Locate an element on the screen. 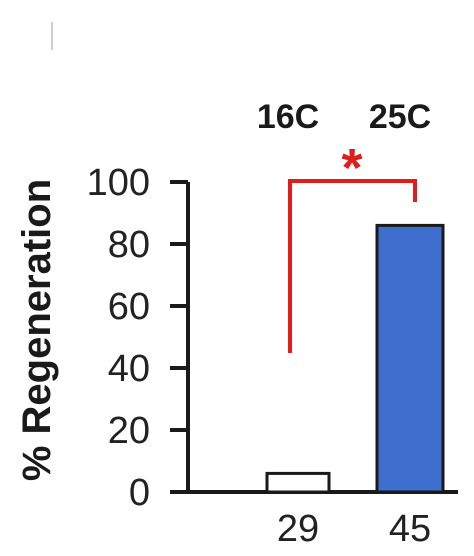 The width and height of the screenshot is (474, 556). y-tick-label: 0 is located at coordinates (139, 493).